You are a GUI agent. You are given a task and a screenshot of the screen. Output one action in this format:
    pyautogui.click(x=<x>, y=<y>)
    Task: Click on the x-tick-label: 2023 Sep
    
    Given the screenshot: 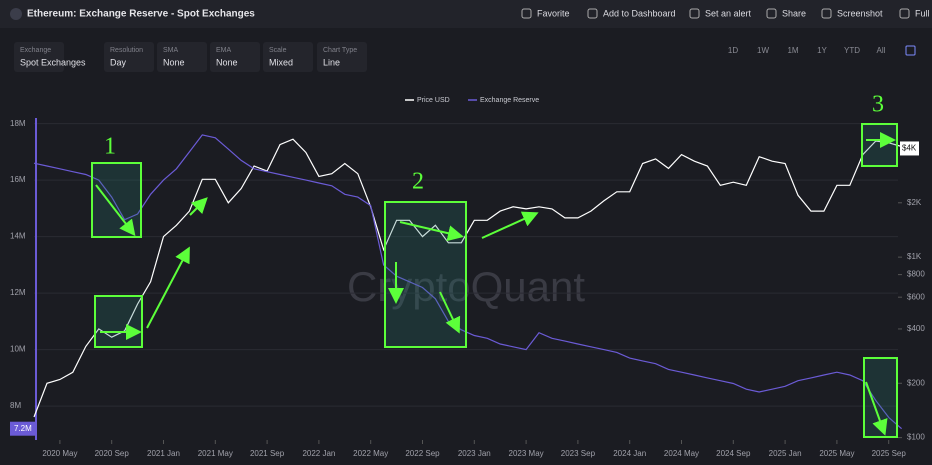 What is the action you would take?
    pyautogui.click(x=578, y=453)
    